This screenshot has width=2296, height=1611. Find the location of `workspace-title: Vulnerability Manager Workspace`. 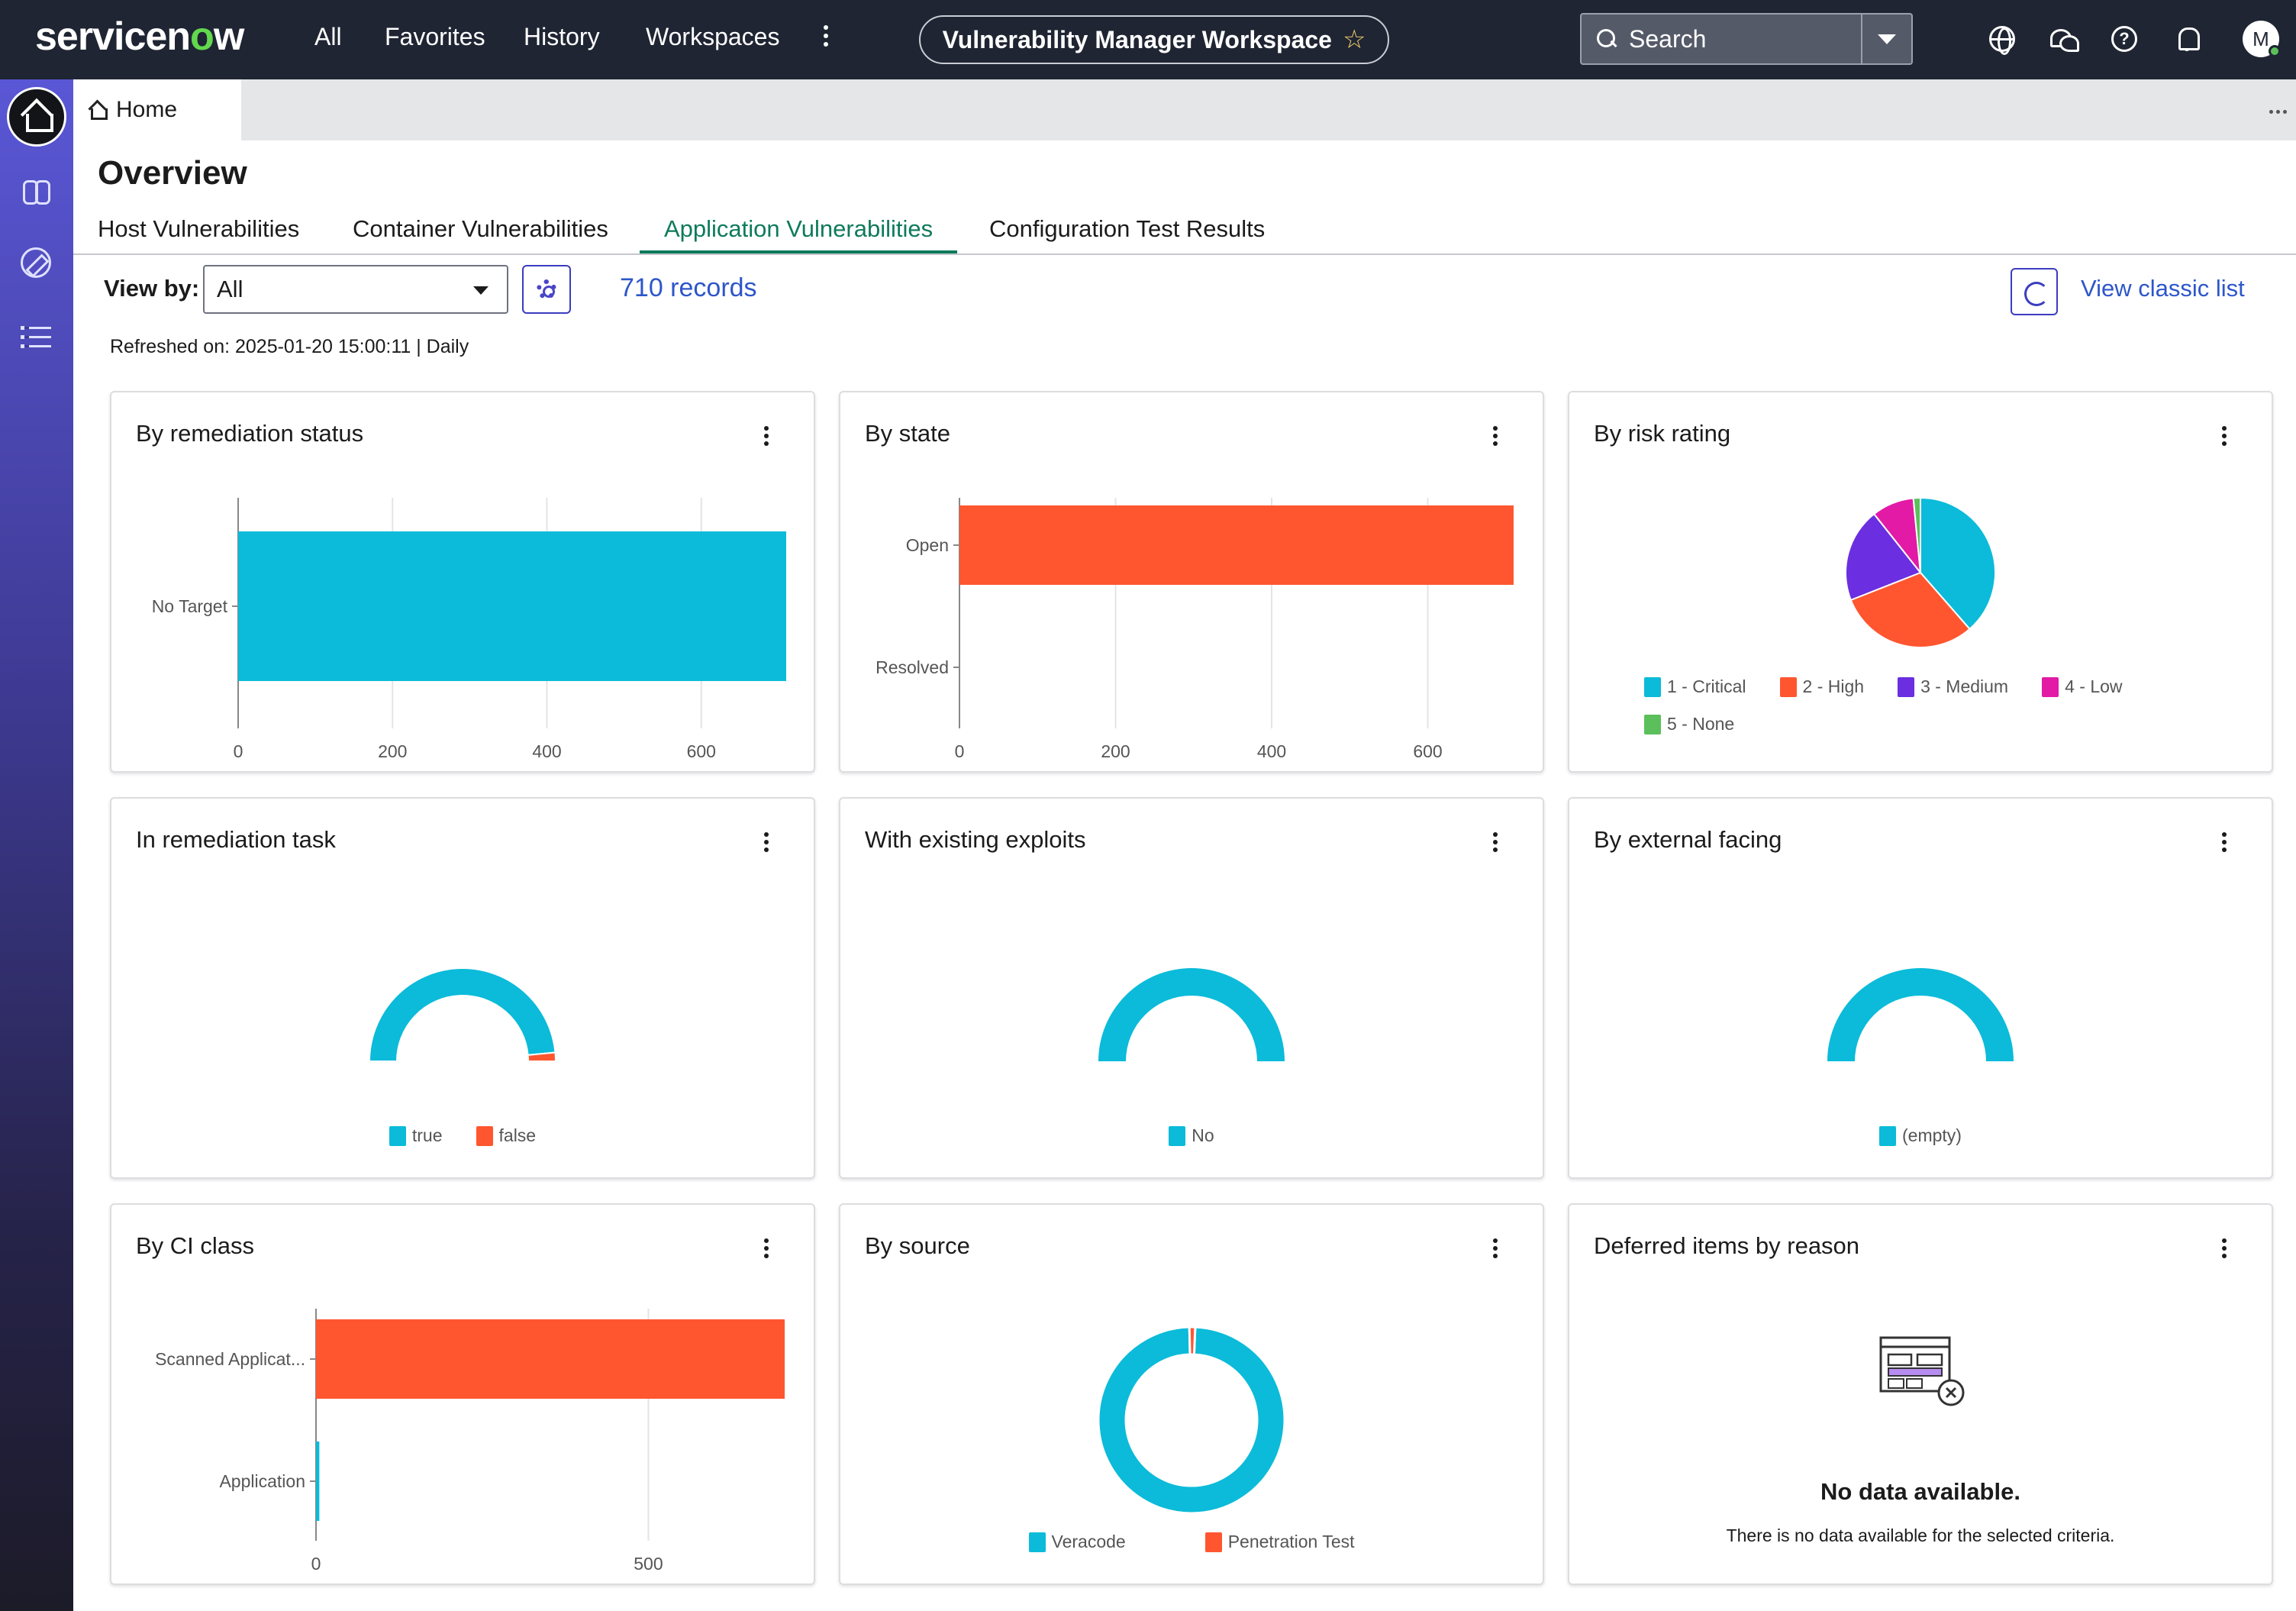

workspace-title: Vulnerability Manager Workspace is located at coordinates (1137, 39).